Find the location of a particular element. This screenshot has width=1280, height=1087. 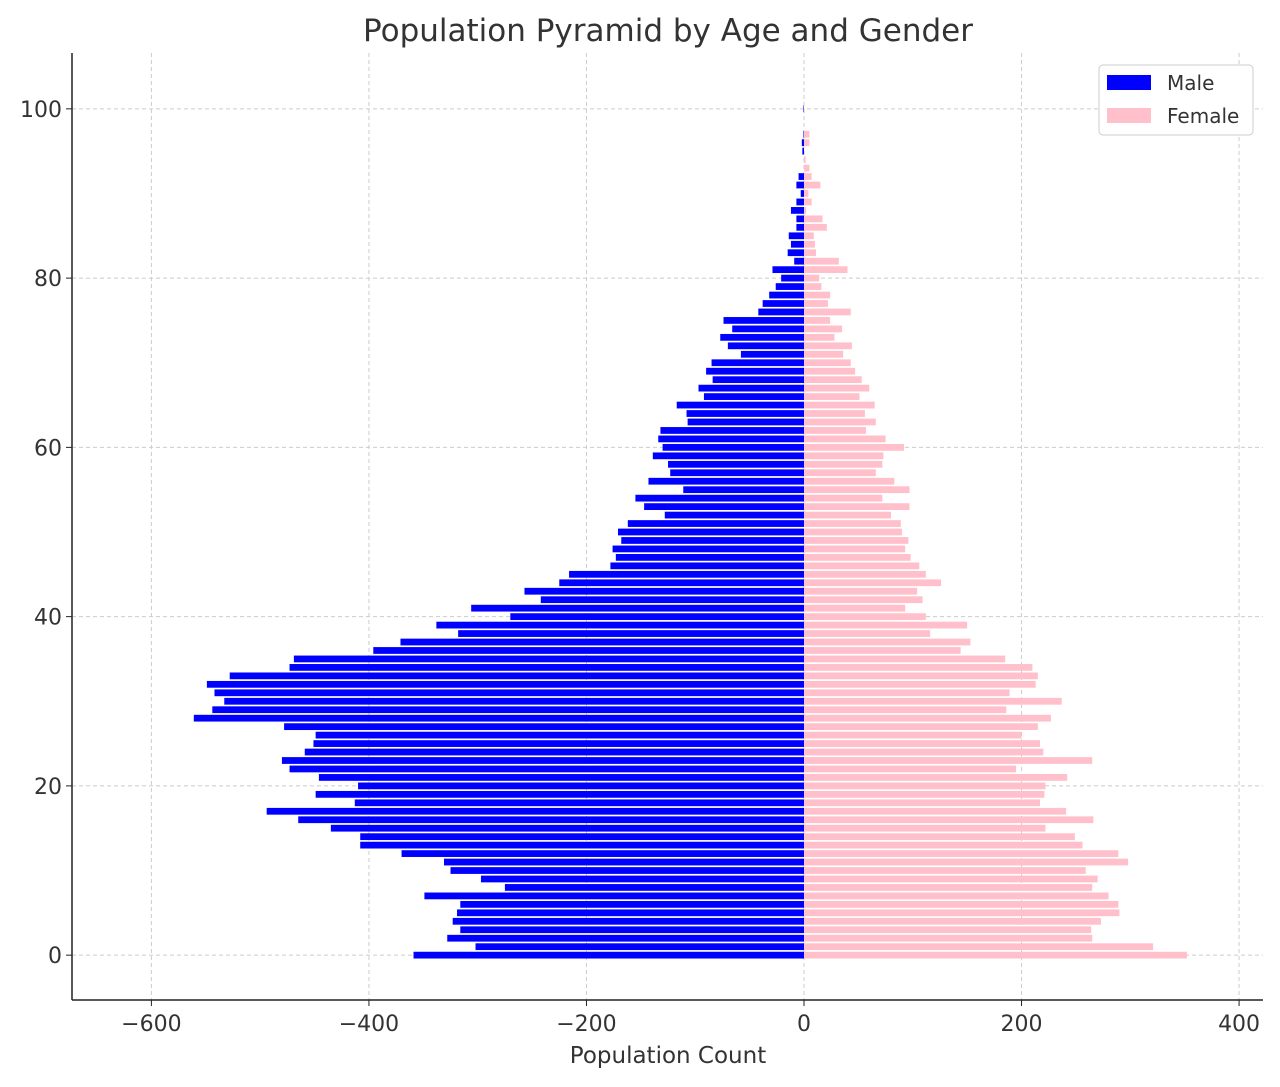

x-tick-label: −400 is located at coordinates (369, 1024).